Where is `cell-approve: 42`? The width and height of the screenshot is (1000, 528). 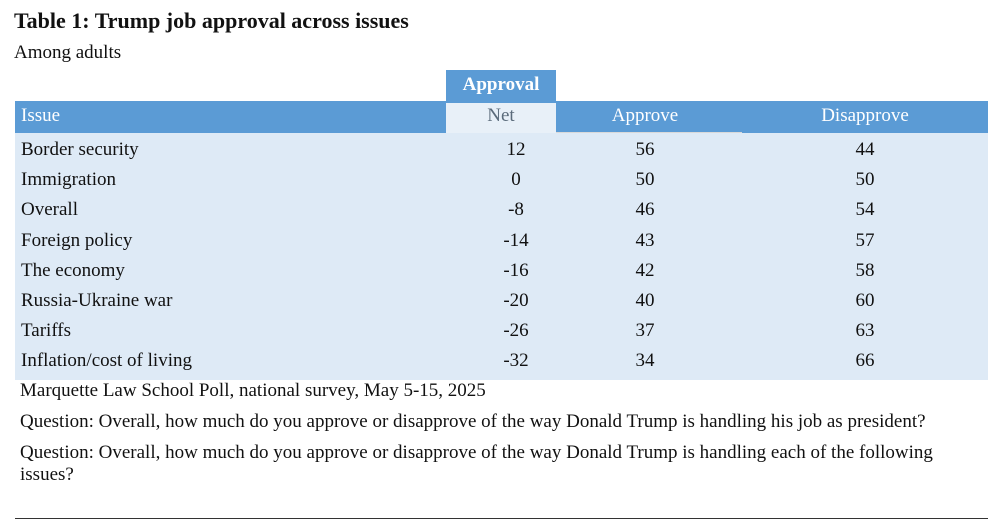 cell-approve: 42 is located at coordinates (645, 270).